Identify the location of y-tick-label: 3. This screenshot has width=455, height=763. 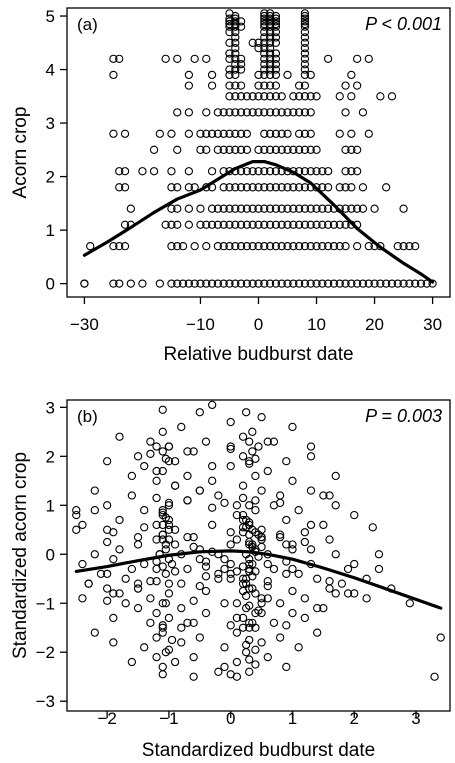
(50, 123).